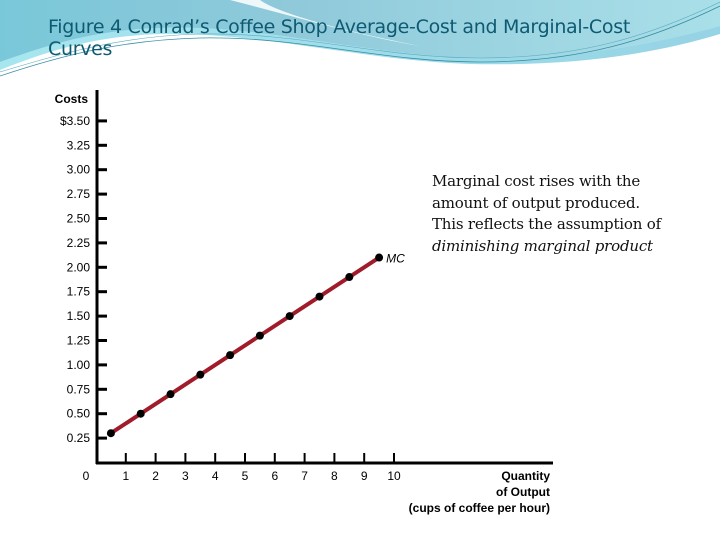 The width and height of the screenshot is (720, 540). Describe the element at coordinates (185, 476) in the screenshot. I see `x-tick-label: 3` at that location.